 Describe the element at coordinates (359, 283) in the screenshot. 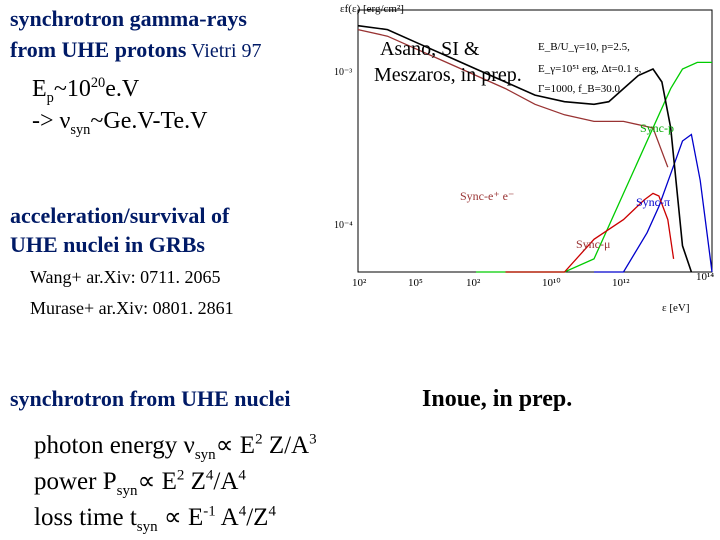

I see `x-tick-1: 10²` at that location.